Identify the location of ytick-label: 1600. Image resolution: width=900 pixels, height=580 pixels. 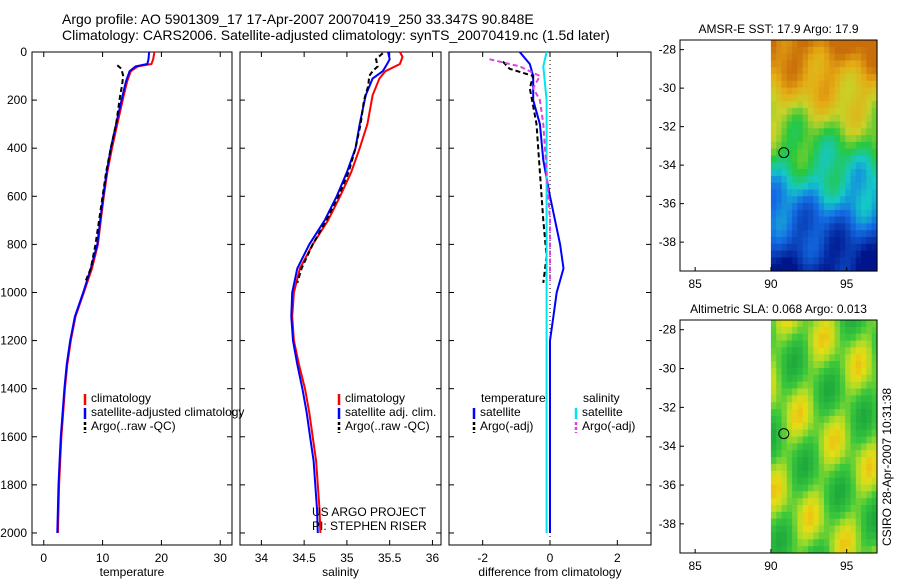
(13, 437).